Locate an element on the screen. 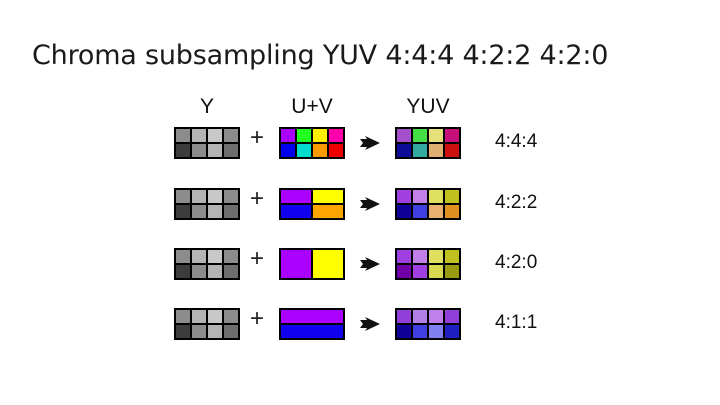 The width and height of the screenshot is (720, 405). ratio-label: 4:1:1 is located at coordinates (516, 322).